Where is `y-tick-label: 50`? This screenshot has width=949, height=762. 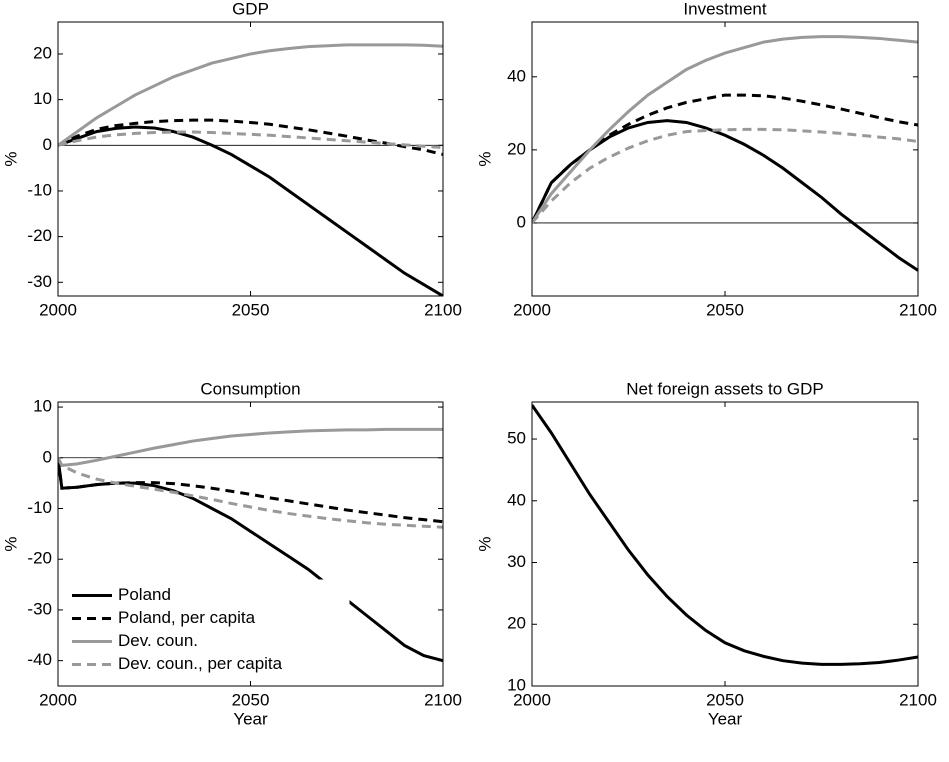 y-tick-label: 50 is located at coordinates (516, 438).